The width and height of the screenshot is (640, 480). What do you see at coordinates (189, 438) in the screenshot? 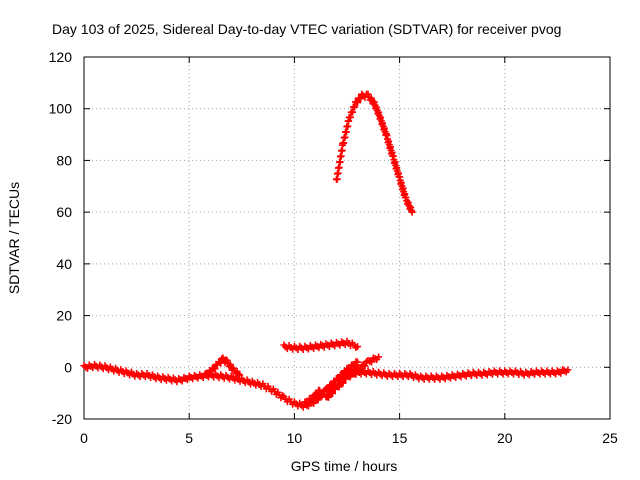
I see `x-tick-label: 5` at bounding box center [189, 438].